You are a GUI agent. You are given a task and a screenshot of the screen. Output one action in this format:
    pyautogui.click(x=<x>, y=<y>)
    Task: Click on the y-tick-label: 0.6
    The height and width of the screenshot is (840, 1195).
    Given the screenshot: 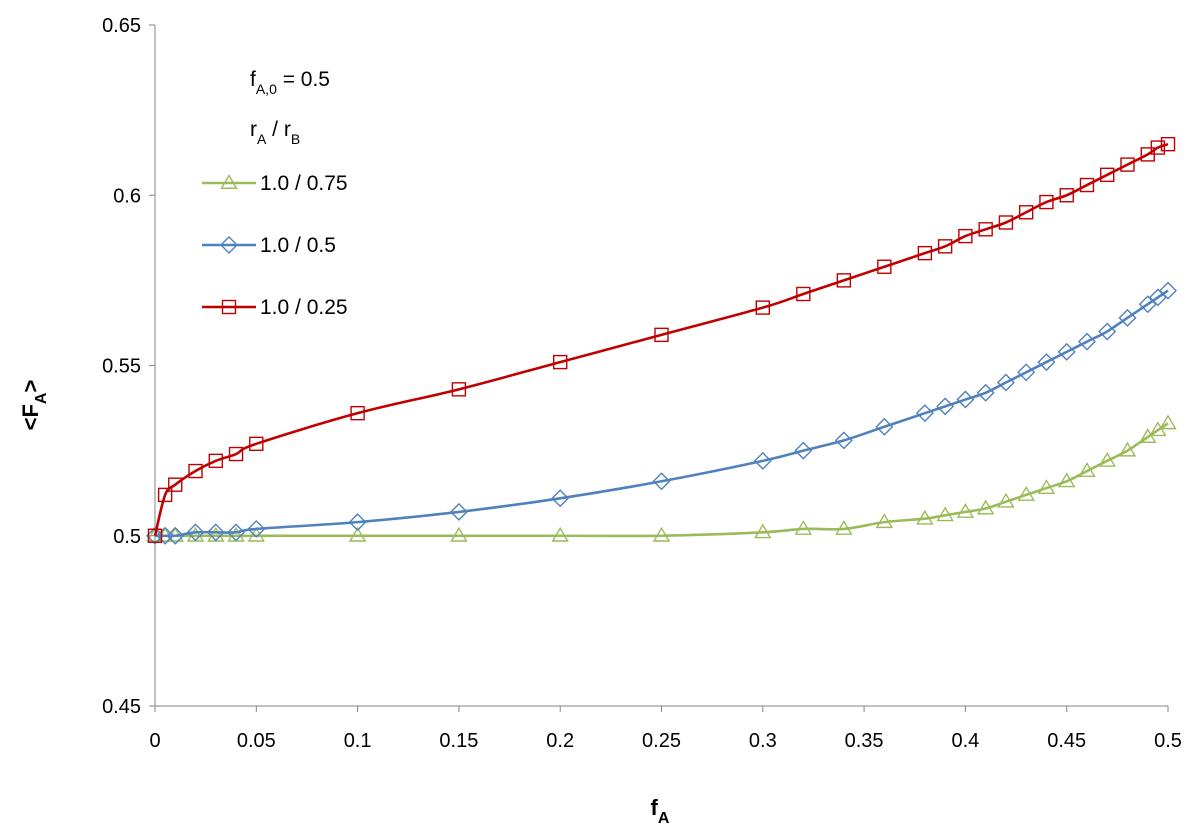 What is the action you would take?
    pyautogui.click(x=127, y=196)
    